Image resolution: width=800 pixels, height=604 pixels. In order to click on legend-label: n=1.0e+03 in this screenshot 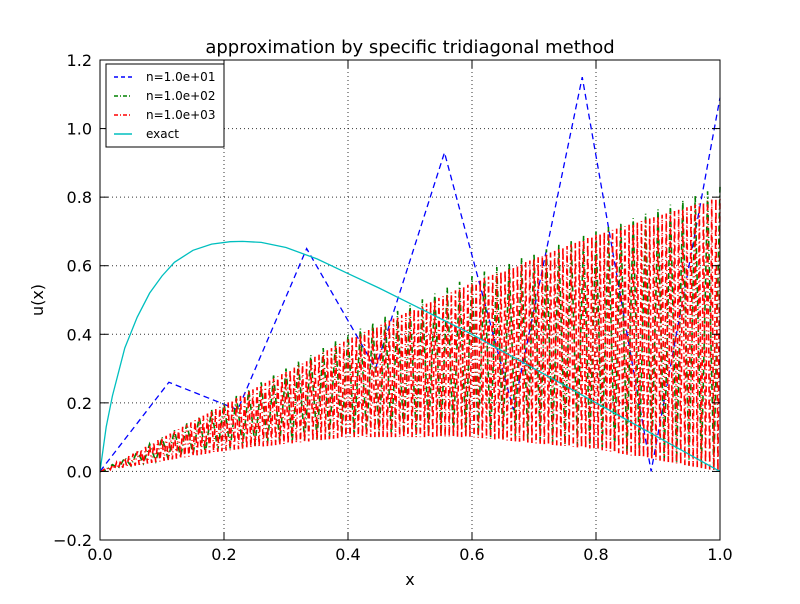, I will do `click(180, 115)`.